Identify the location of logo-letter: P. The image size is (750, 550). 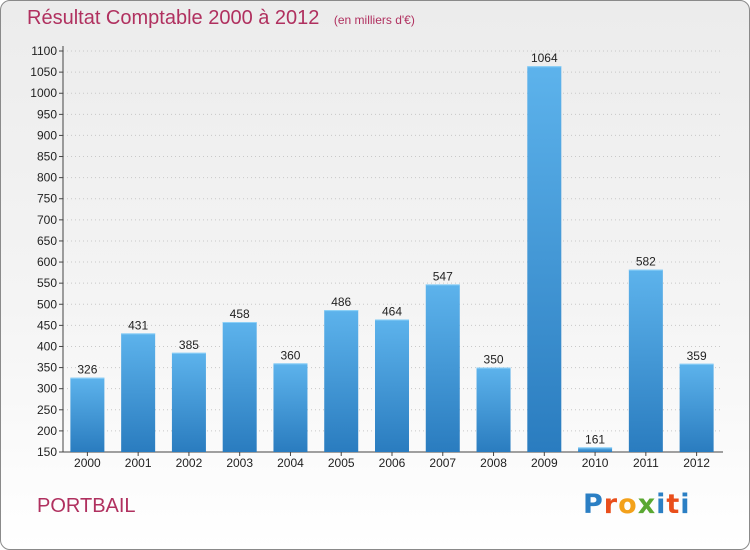
(593, 504).